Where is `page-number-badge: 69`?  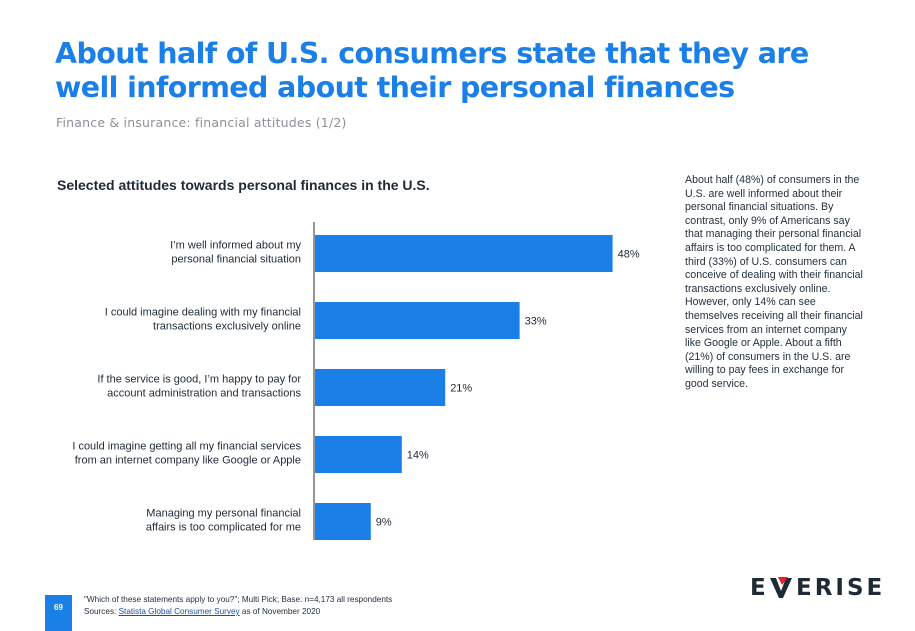
page-number-badge: 69 is located at coordinates (58, 613).